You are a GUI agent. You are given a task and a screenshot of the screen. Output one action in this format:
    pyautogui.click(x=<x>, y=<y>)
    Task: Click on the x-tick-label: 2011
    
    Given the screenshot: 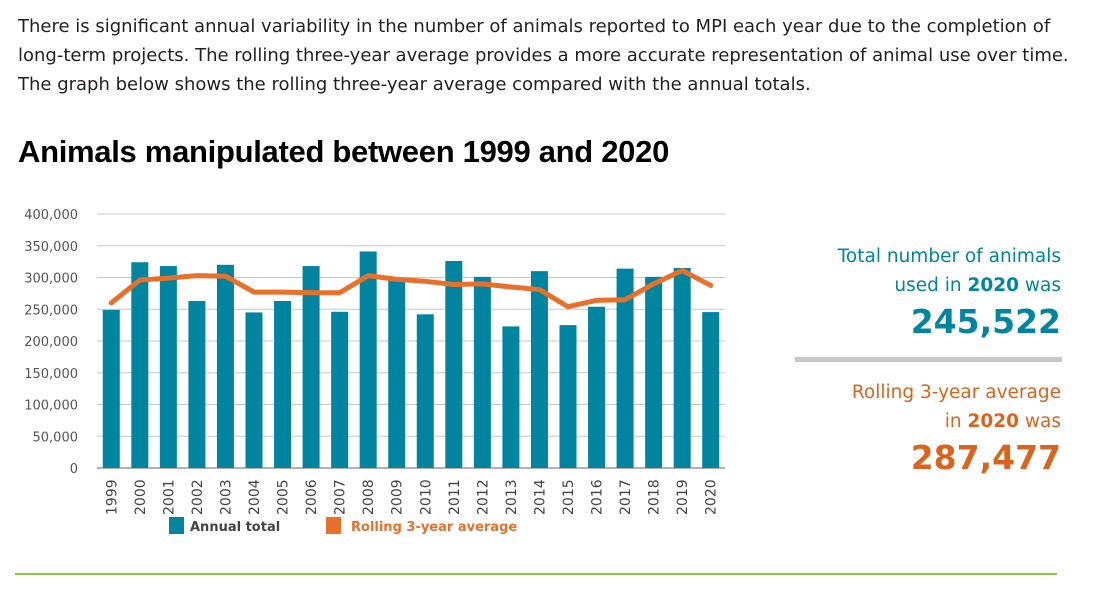 What is the action you would take?
    pyautogui.click(x=455, y=497)
    